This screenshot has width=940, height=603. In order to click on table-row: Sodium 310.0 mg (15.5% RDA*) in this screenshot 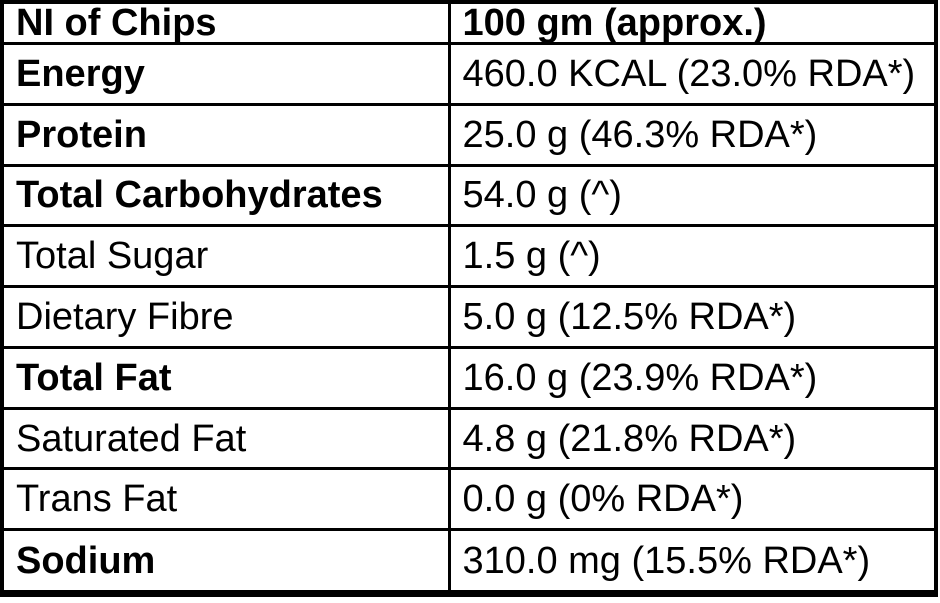, I will do `click(469, 561)`.